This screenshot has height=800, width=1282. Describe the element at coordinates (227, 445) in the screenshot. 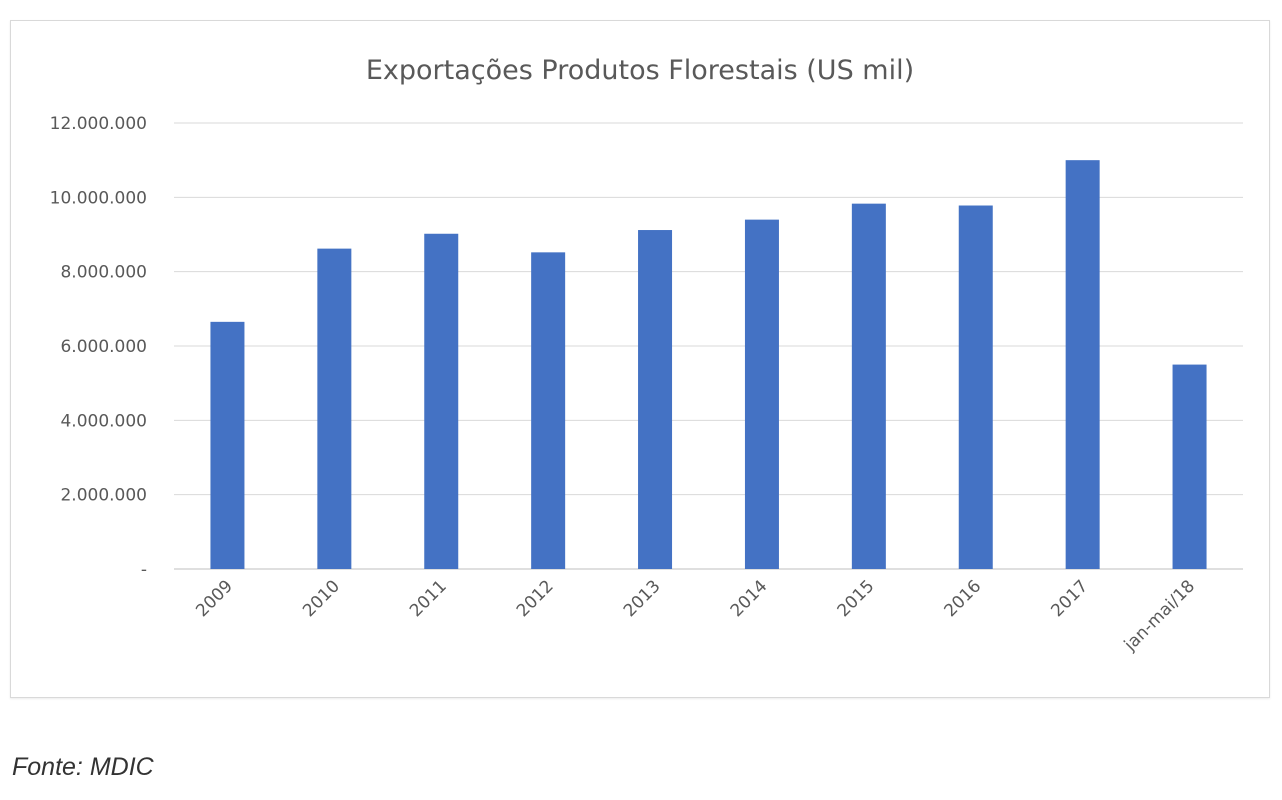

I see `bar-2009` at that location.